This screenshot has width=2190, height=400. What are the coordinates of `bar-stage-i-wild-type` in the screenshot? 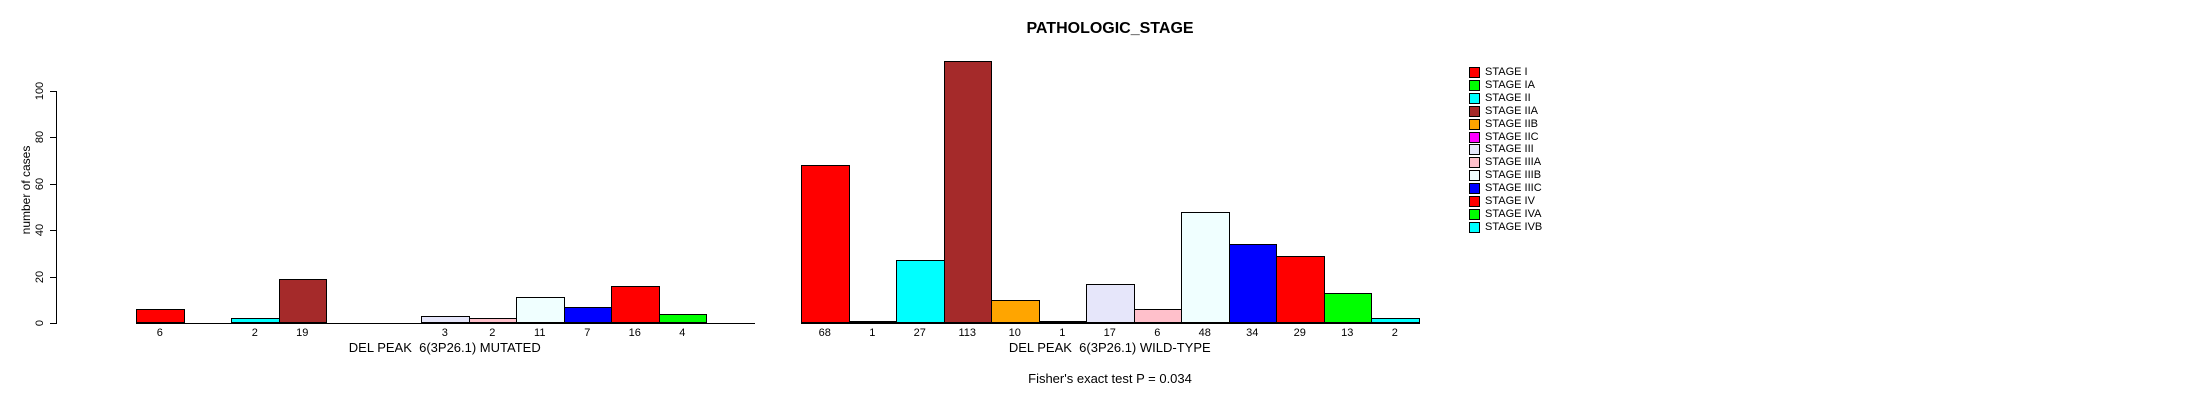 It's located at (825, 244).